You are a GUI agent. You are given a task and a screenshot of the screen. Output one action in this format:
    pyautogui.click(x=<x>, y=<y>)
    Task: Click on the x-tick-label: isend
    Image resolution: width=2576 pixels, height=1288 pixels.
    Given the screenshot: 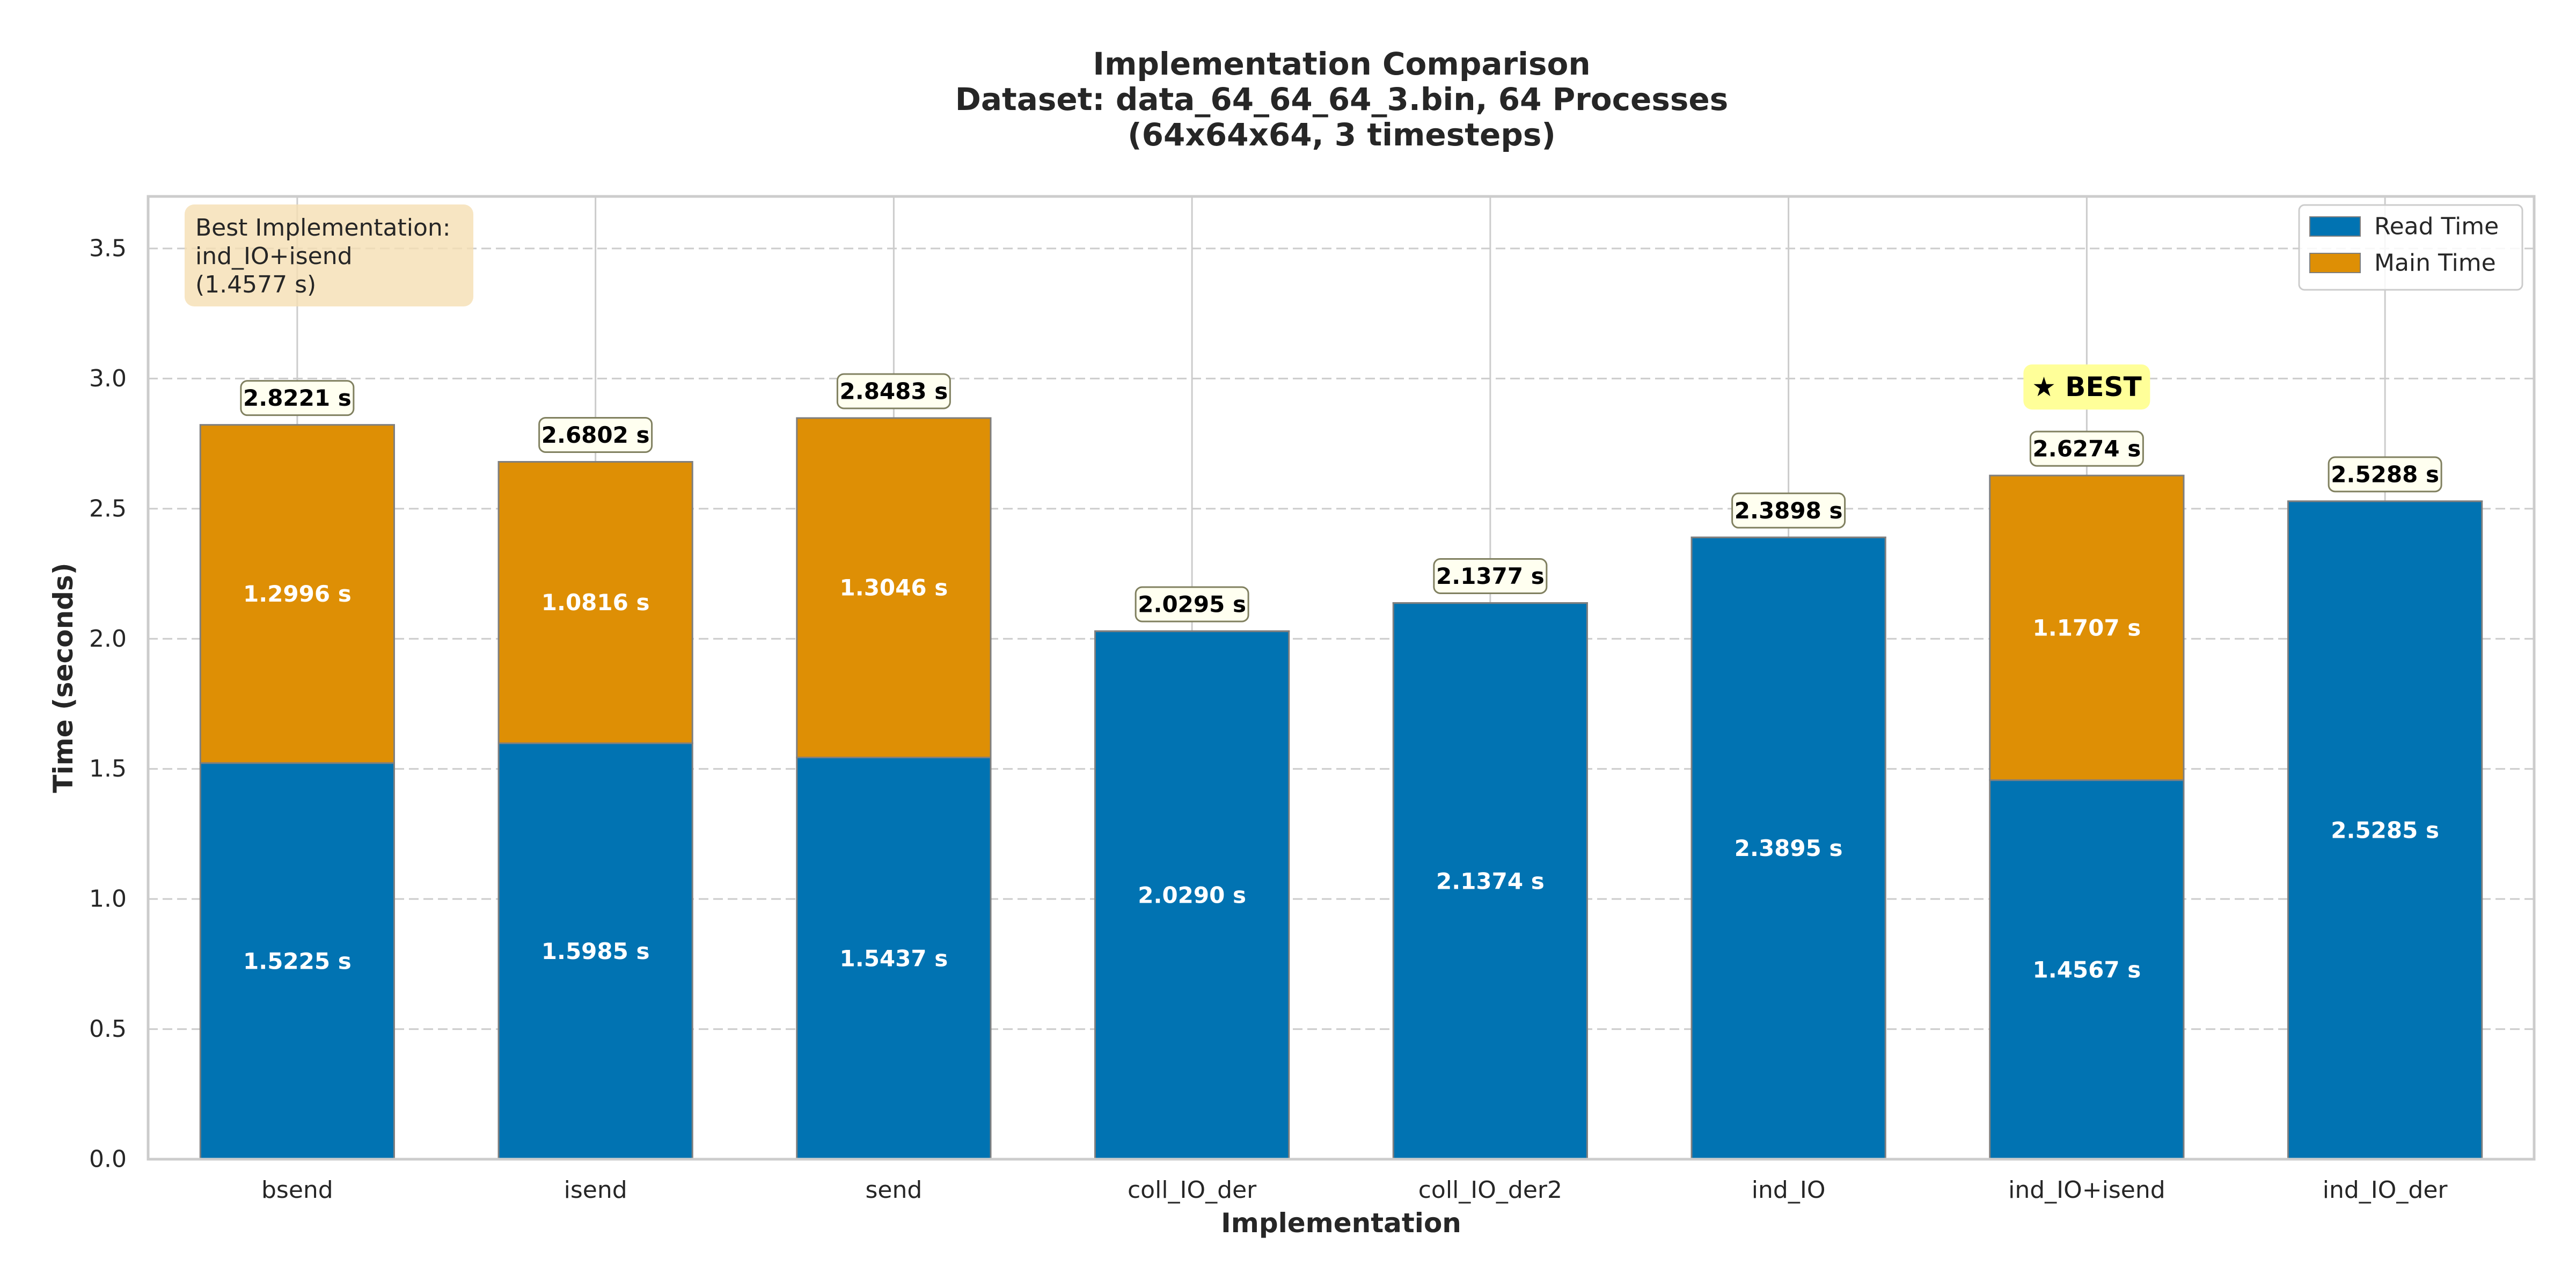 What is the action you would take?
    pyautogui.click(x=595, y=1190)
    